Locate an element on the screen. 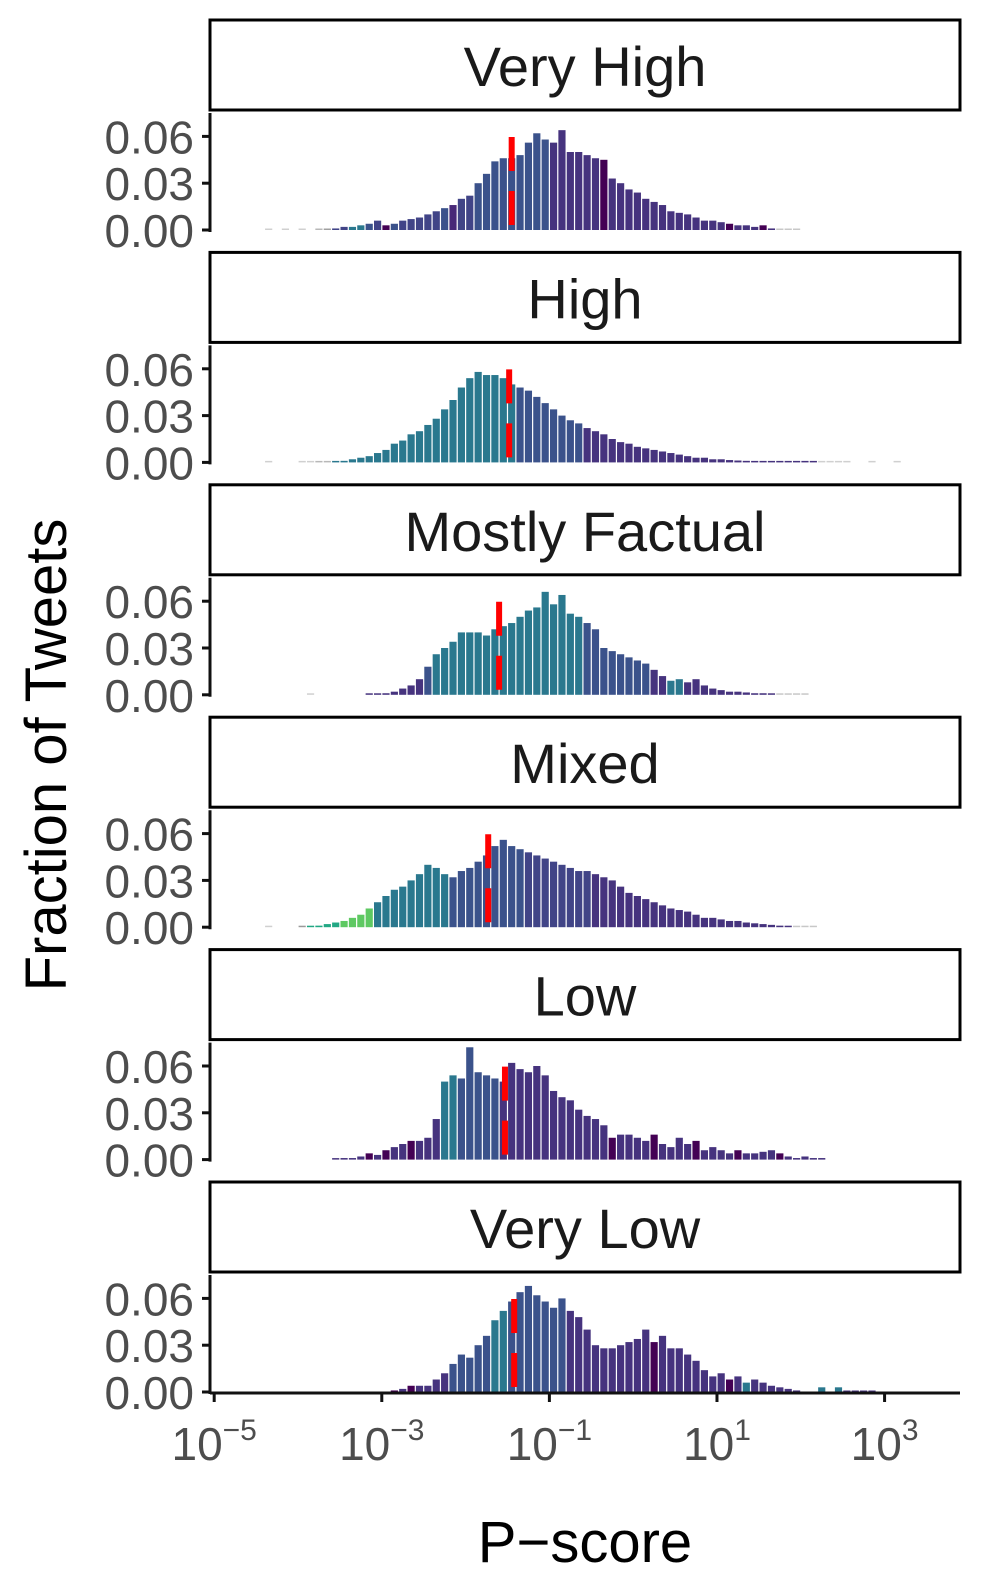  facet-panel: Mixed 0.000.030.06 is located at coordinates (533, 834).